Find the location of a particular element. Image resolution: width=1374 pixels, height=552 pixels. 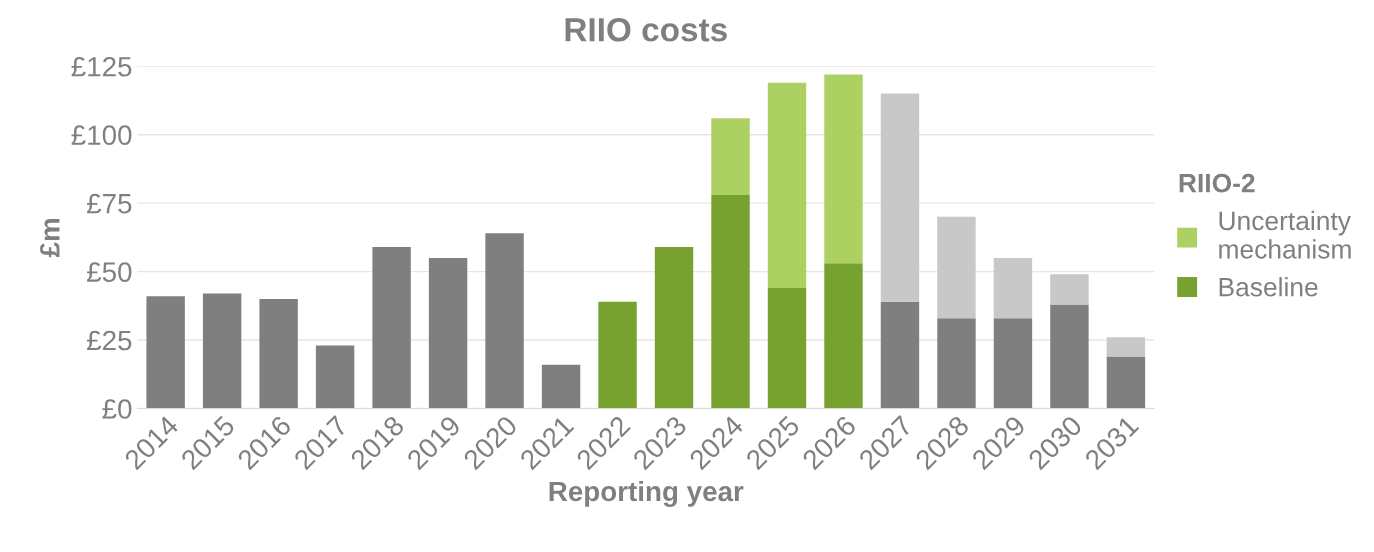

legend-label: Baseline is located at coordinates (1268, 287).